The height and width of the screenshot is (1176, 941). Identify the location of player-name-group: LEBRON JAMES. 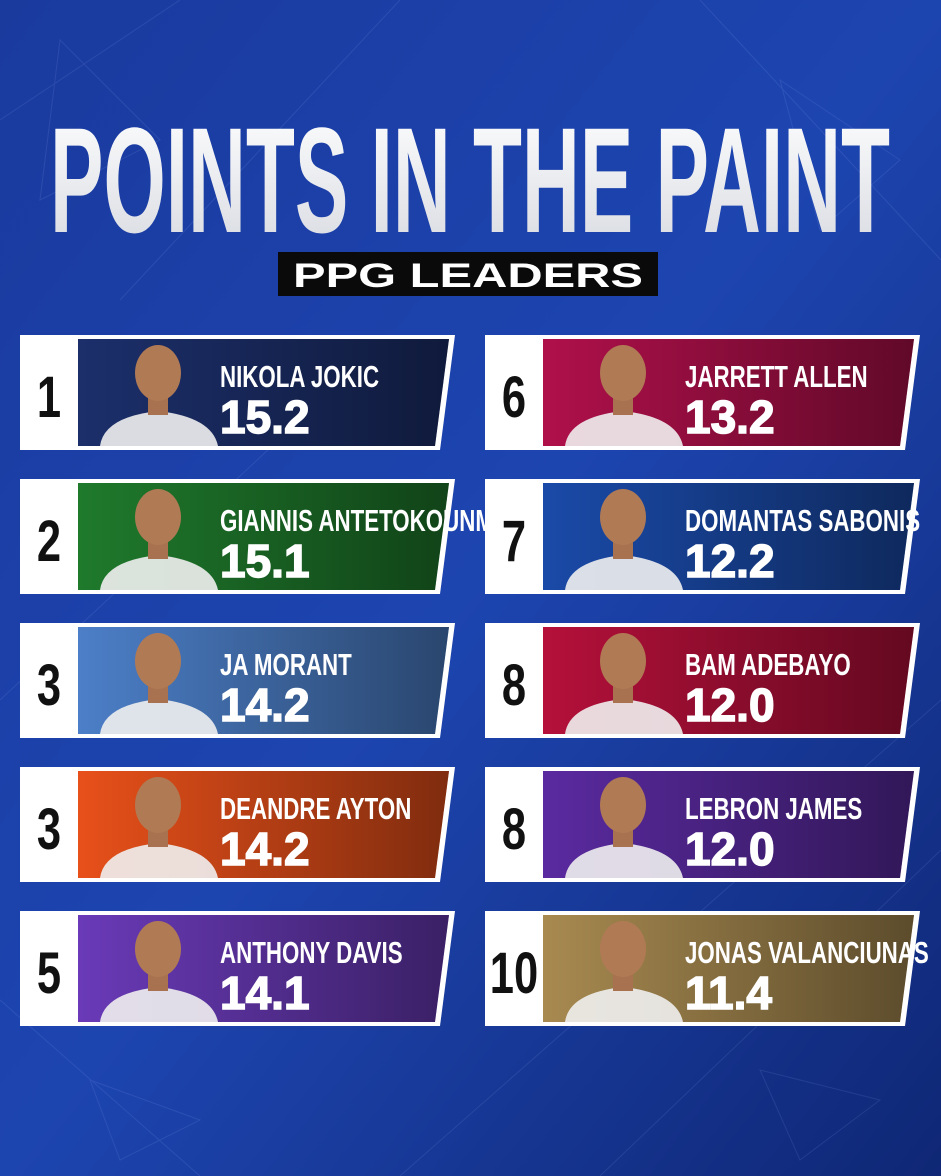
(773, 808).